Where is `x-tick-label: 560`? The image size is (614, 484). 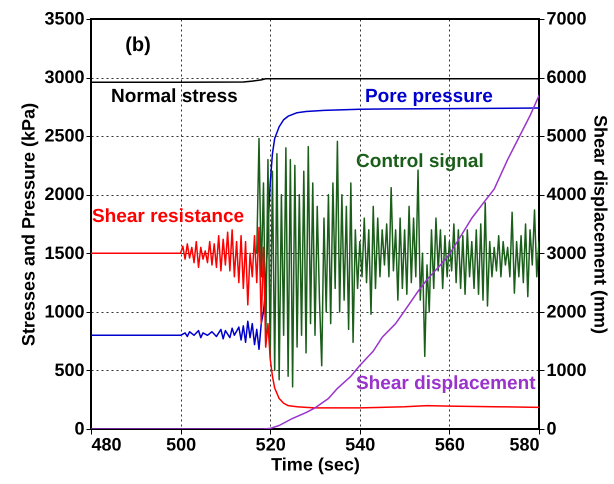
x-tick-label: 560 is located at coordinates (449, 444).